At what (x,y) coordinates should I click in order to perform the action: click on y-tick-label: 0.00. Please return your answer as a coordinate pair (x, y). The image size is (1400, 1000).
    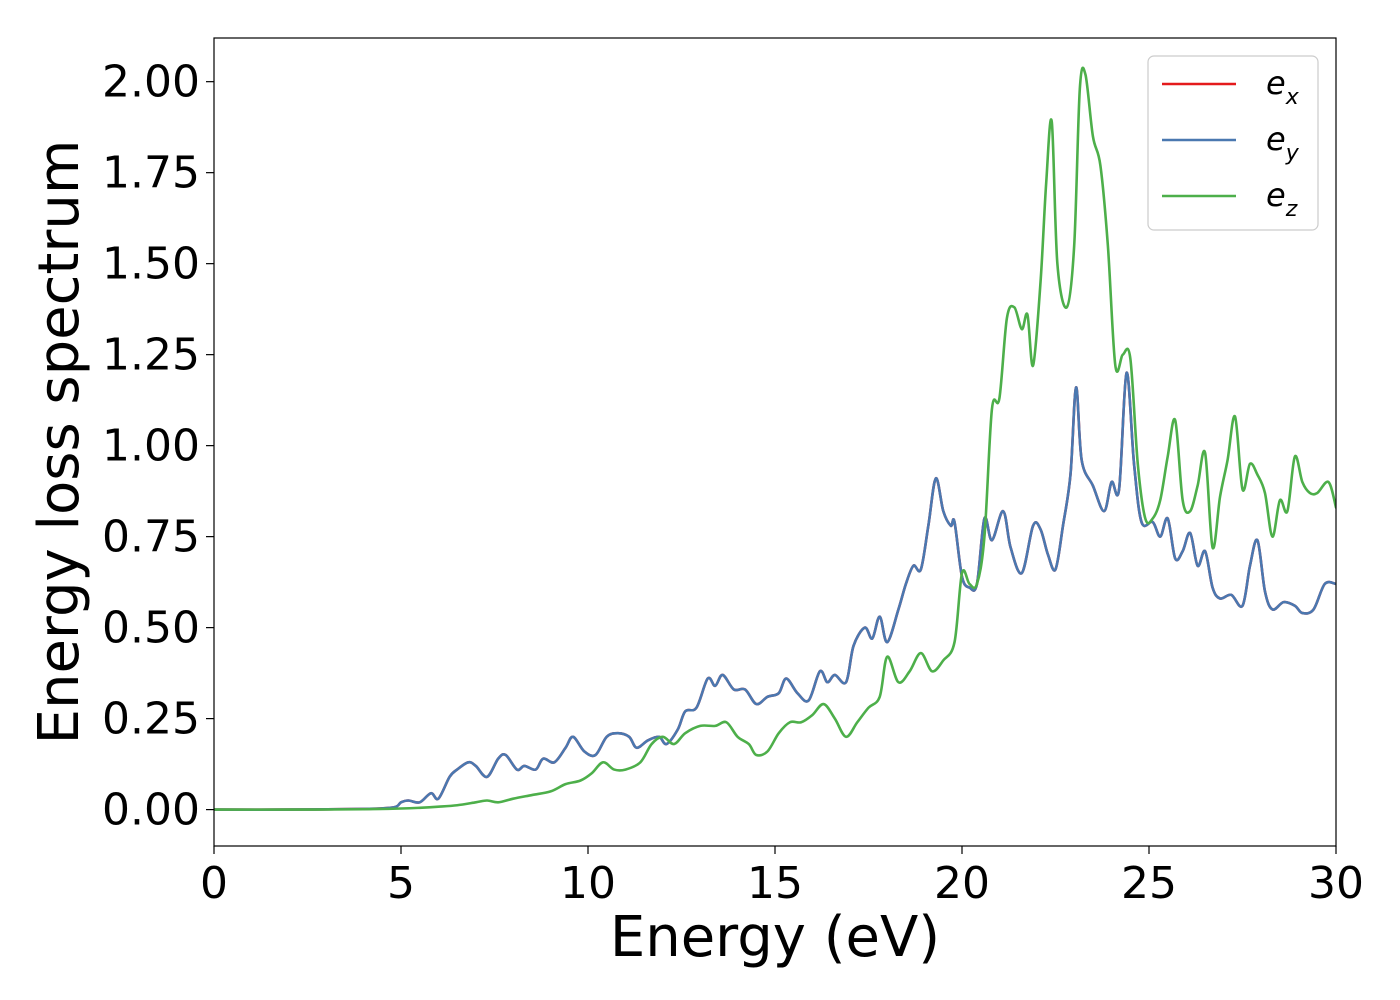
    Looking at the image, I should click on (151, 810).